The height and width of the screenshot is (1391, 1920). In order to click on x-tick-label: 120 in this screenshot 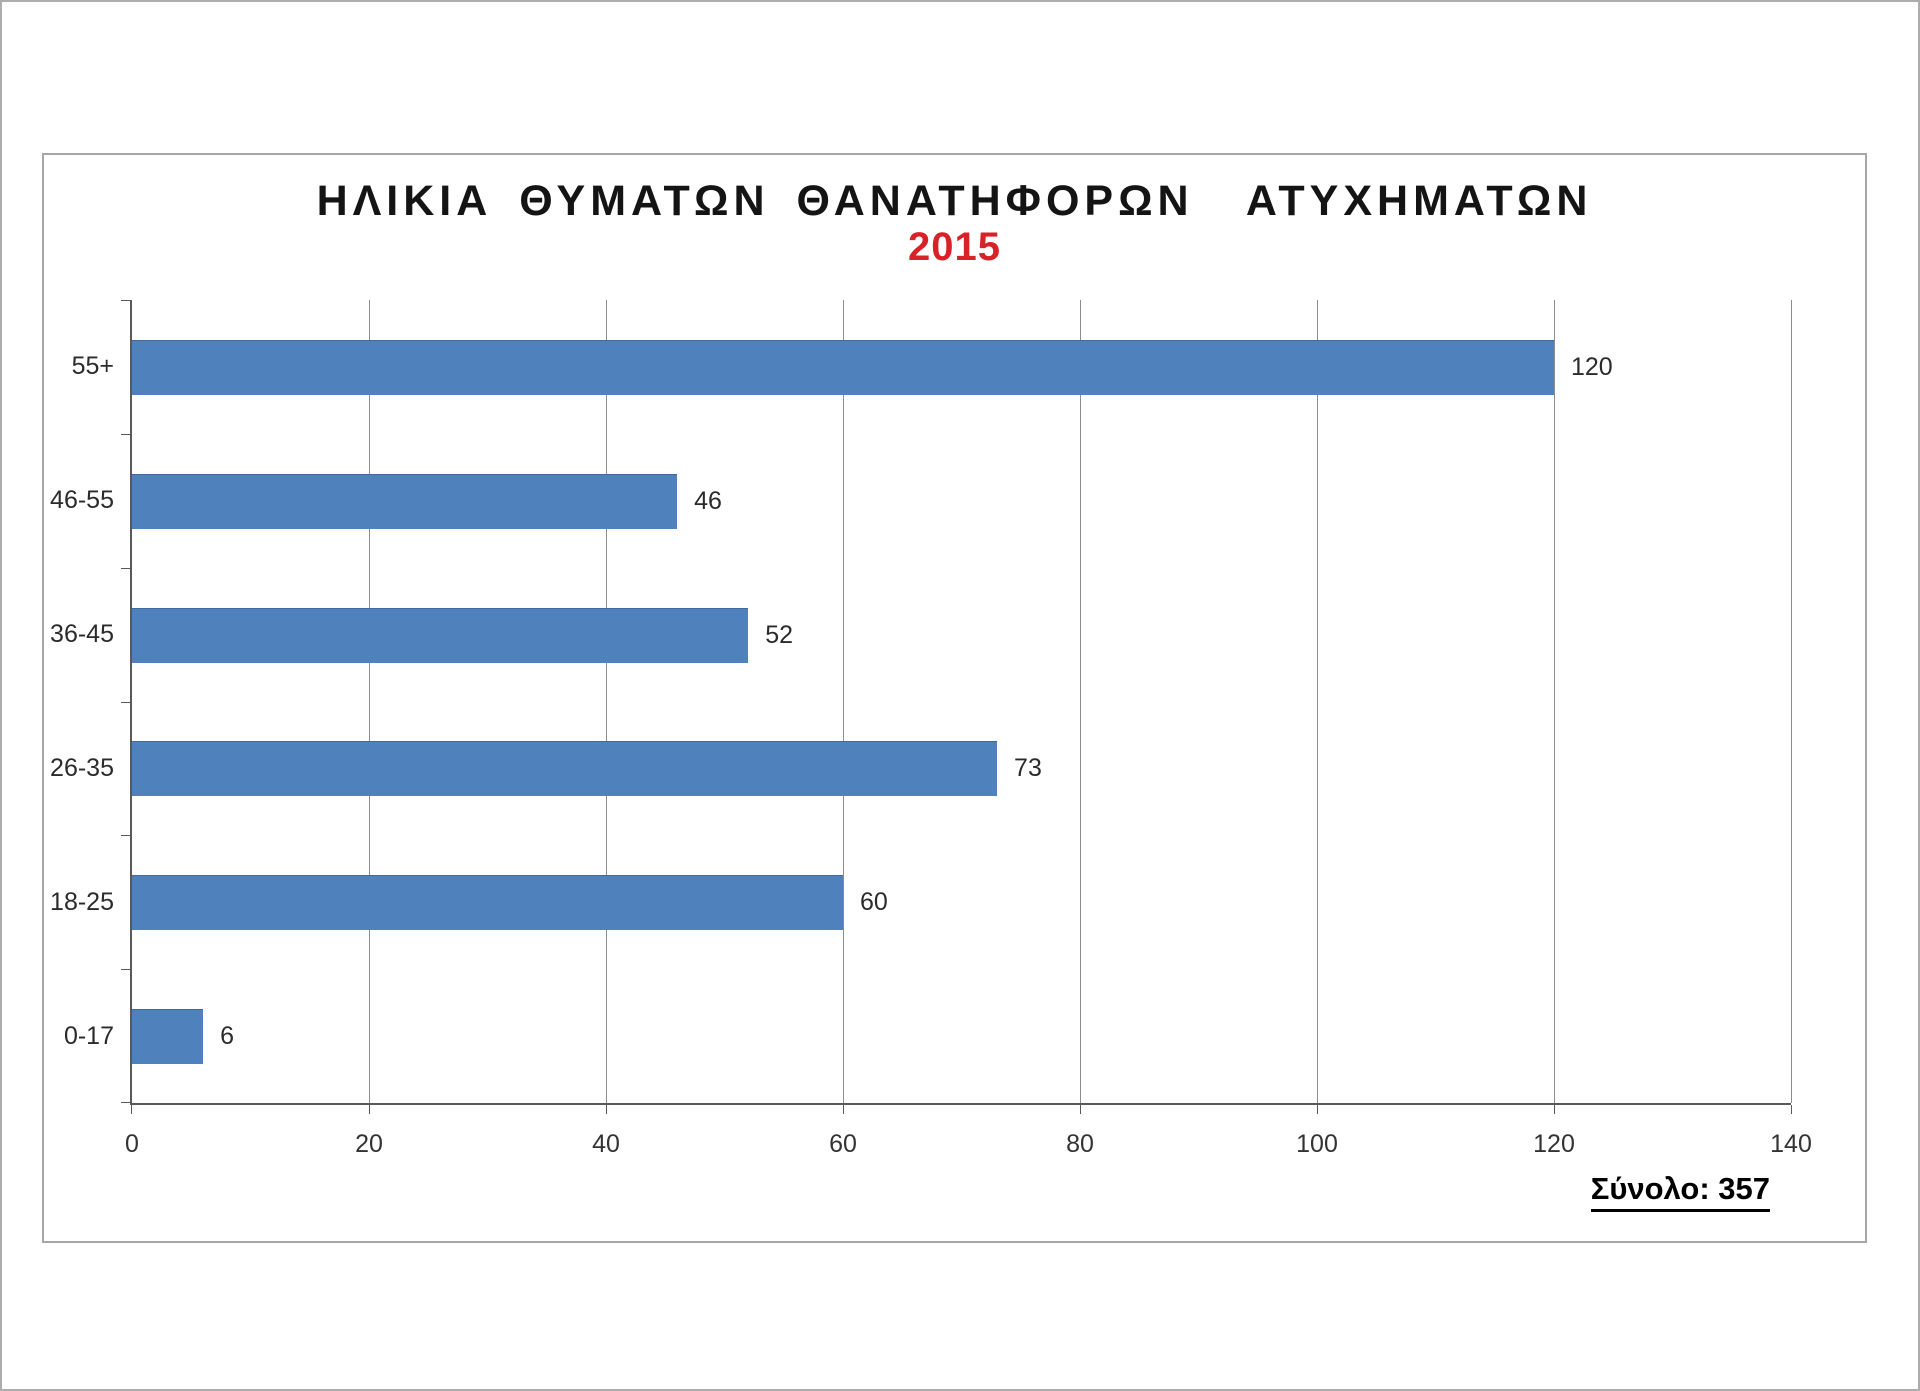, I will do `click(1554, 1144)`.